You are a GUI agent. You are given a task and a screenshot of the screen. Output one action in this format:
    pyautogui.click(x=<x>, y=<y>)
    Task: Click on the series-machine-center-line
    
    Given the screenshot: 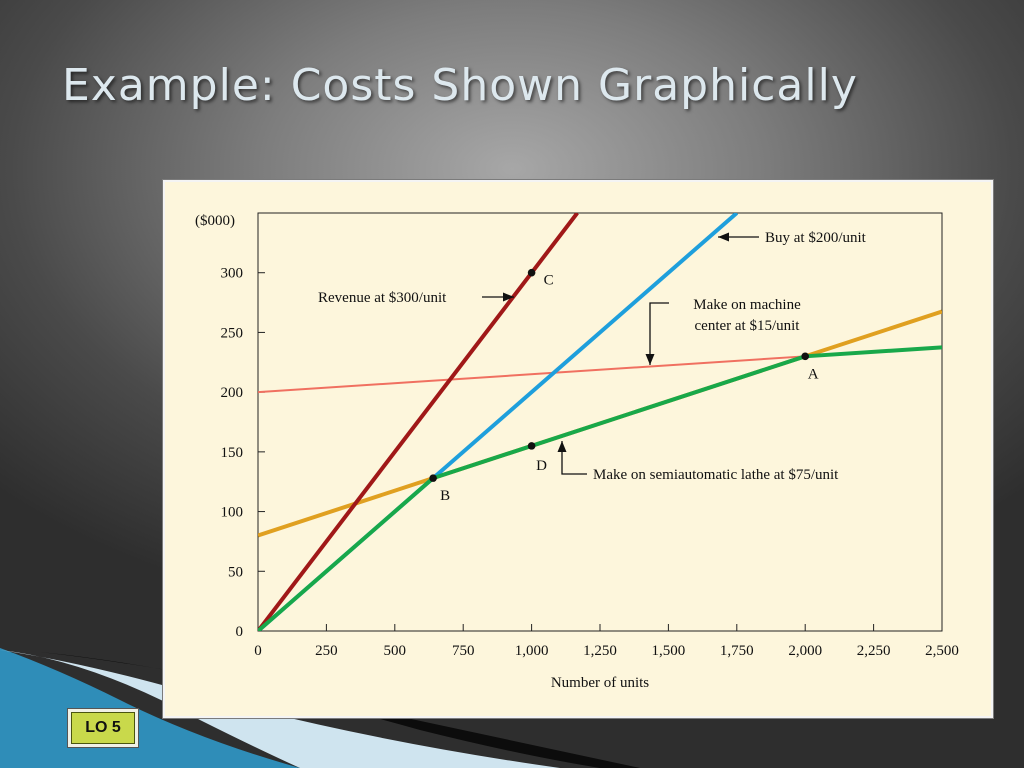 What is the action you would take?
    pyautogui.click(x=532, y=374)
    